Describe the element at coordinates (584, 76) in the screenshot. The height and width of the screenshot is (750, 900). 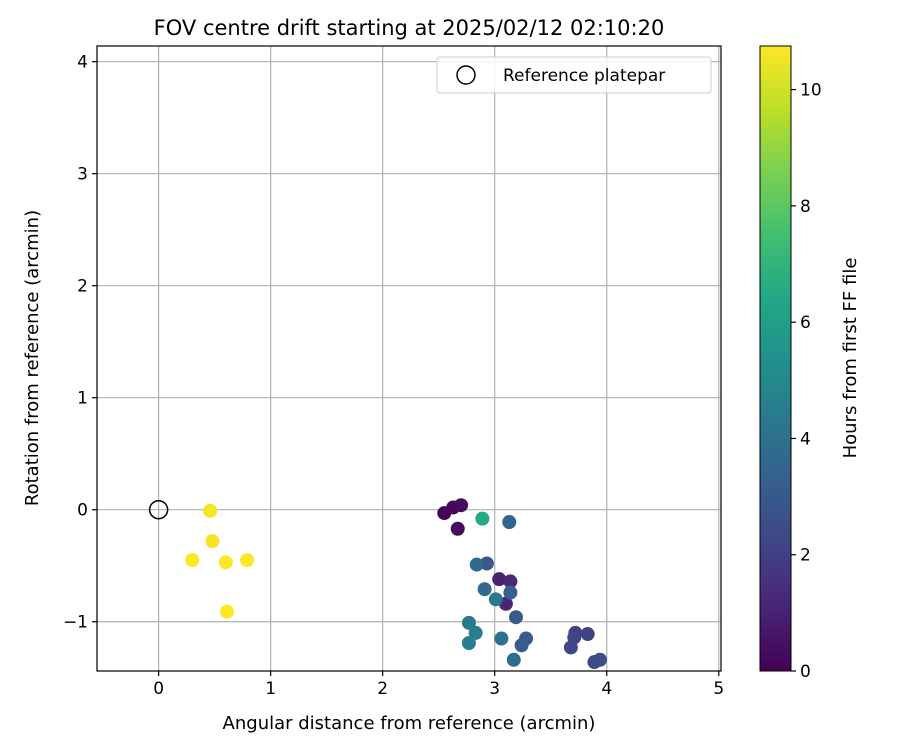
I see `legend-entry: Reference platepar` at that location.